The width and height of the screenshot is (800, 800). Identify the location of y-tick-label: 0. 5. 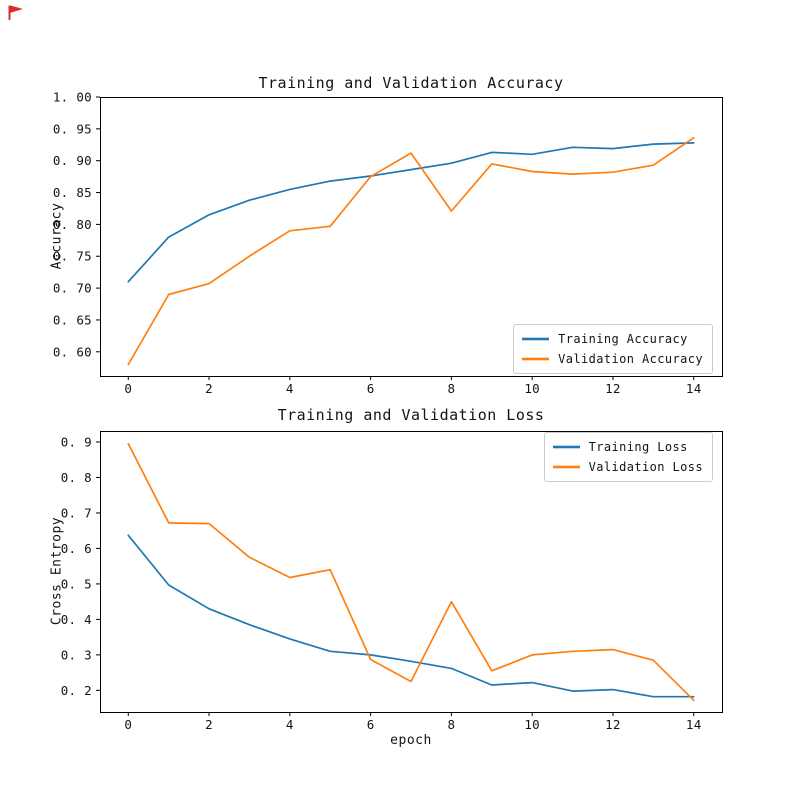
(76, 583).